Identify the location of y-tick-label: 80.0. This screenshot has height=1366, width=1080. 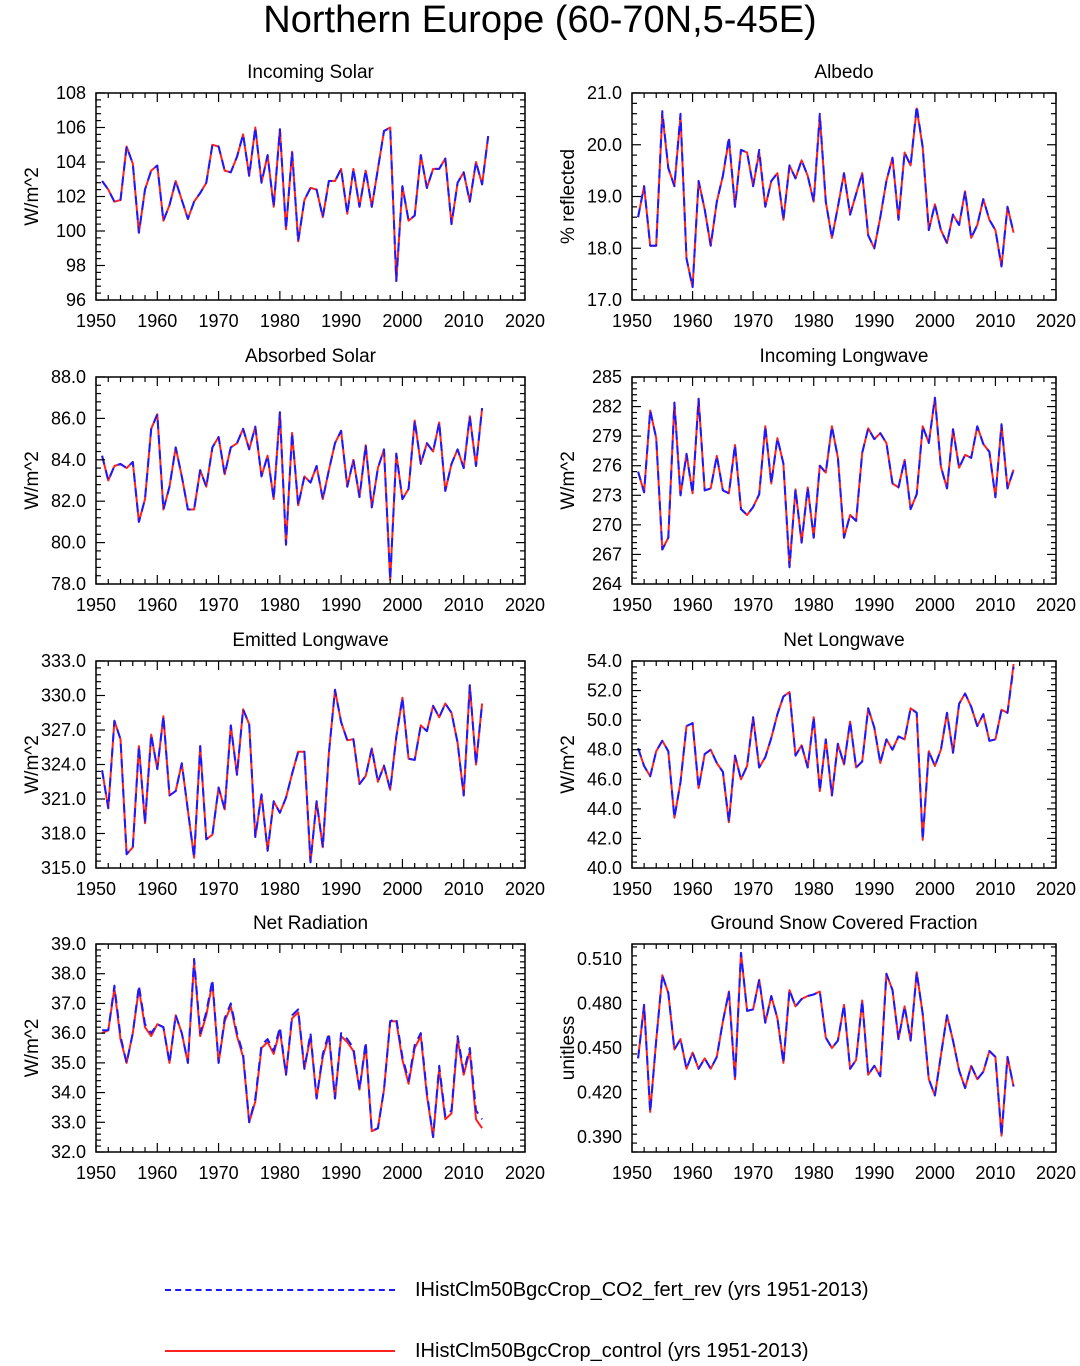
(68, 543).